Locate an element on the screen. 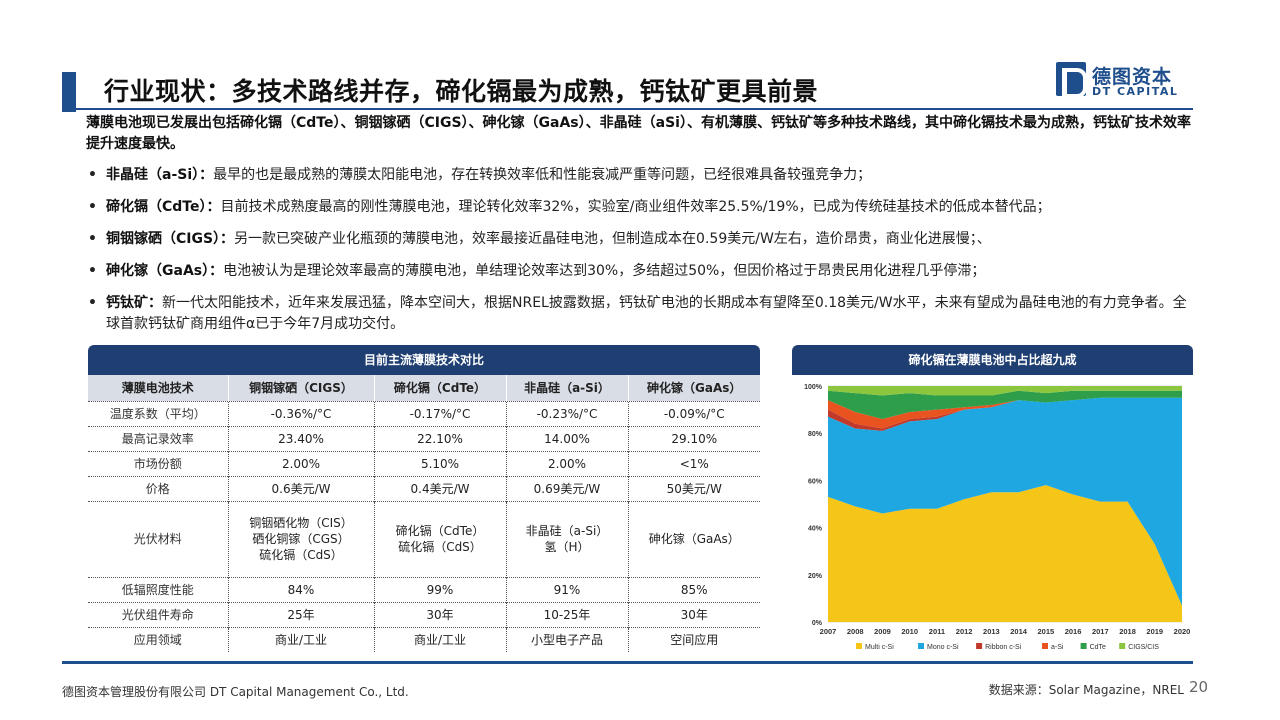 The width and height of the screenshot is (1280, 720). legend-label: CdTe is located at coordinates (1098, 647).